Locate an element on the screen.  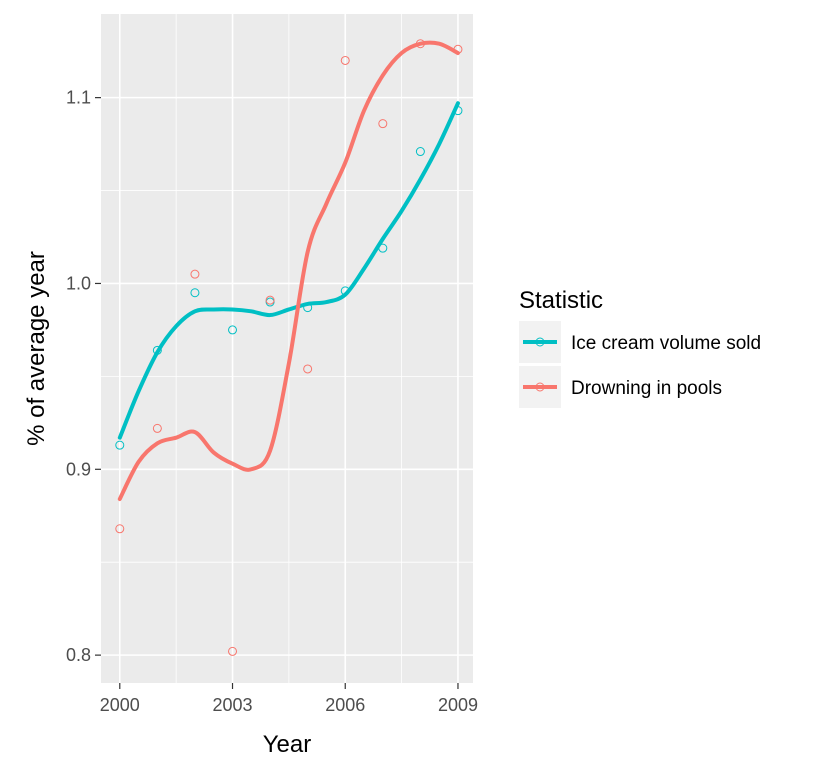
x-tick-label: 2009 is located at coordinates (458, 705).